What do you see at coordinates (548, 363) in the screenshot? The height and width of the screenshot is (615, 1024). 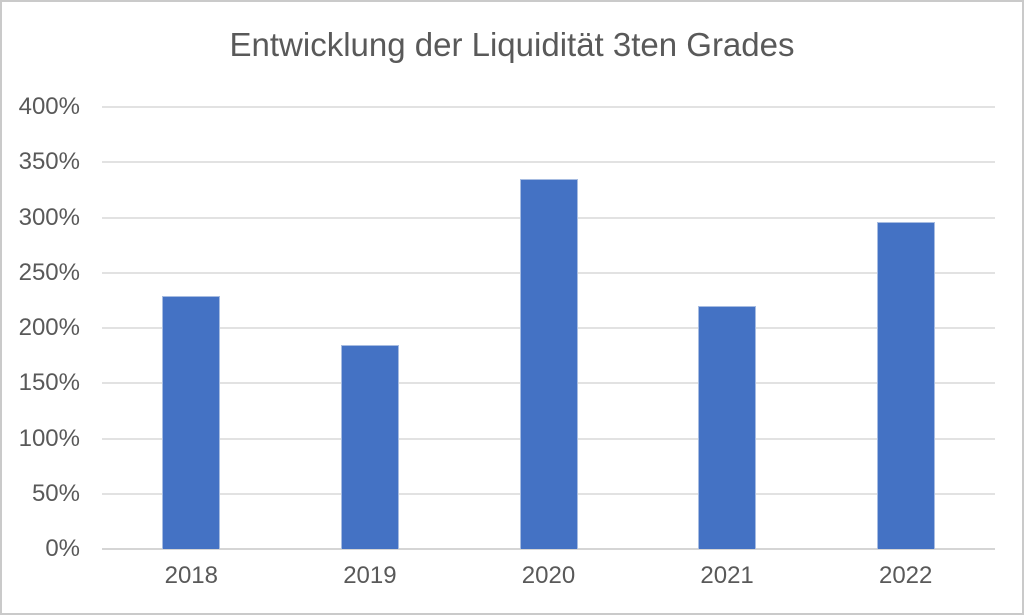 I see `bar-2020` at bounding box center [548, 363].